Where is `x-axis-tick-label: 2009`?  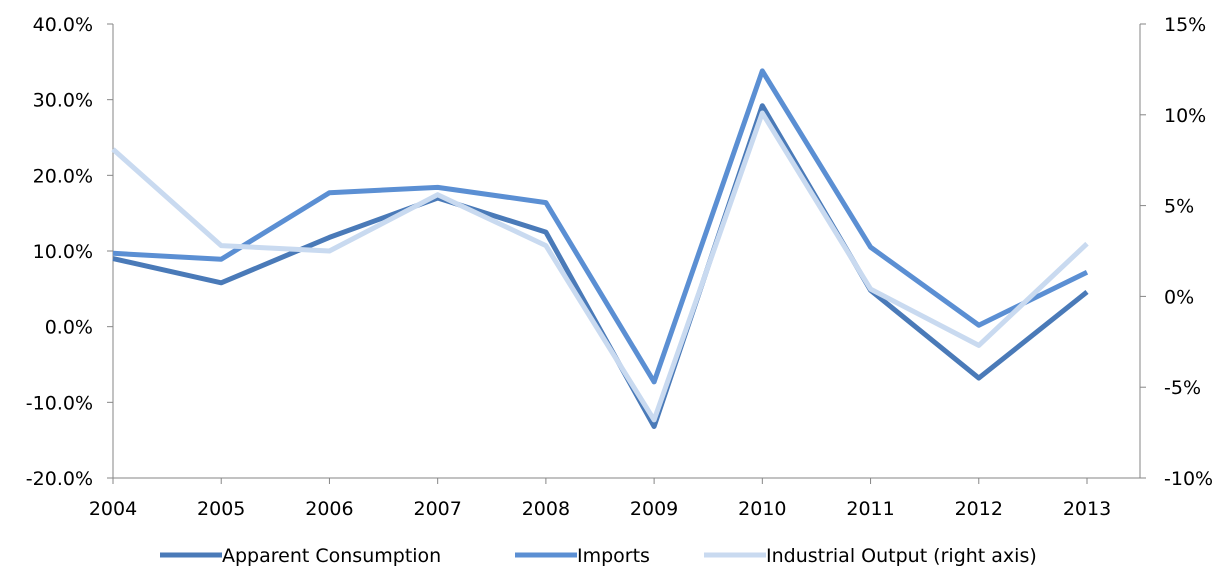
x-axis-tick-label: 2009 is located at coordinates (654, 509).